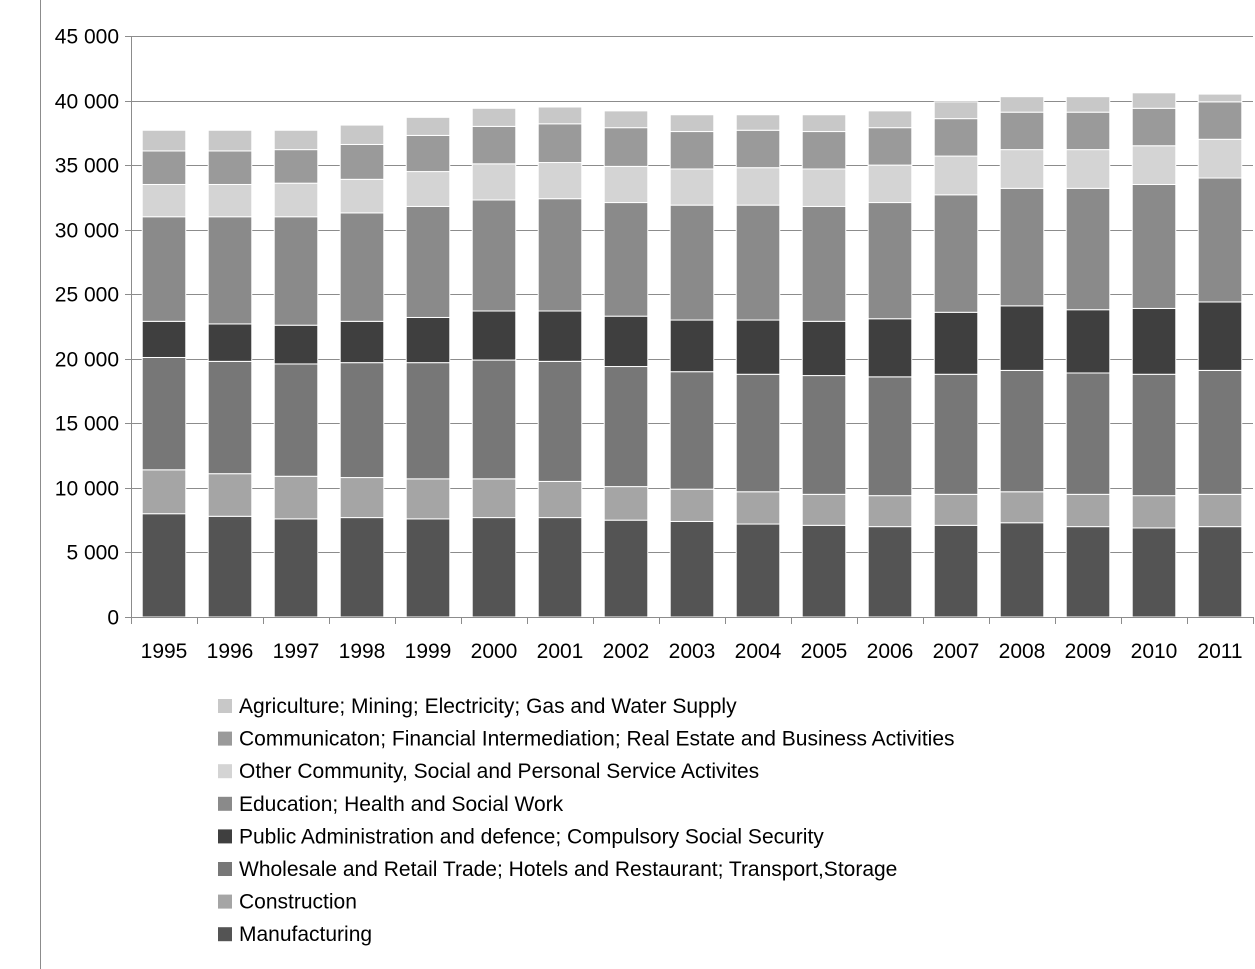  What do you see at coordinates (305, 934) in the screenshot?
I see `legend-label: Manufacturing` at bounding box center [305, 934].